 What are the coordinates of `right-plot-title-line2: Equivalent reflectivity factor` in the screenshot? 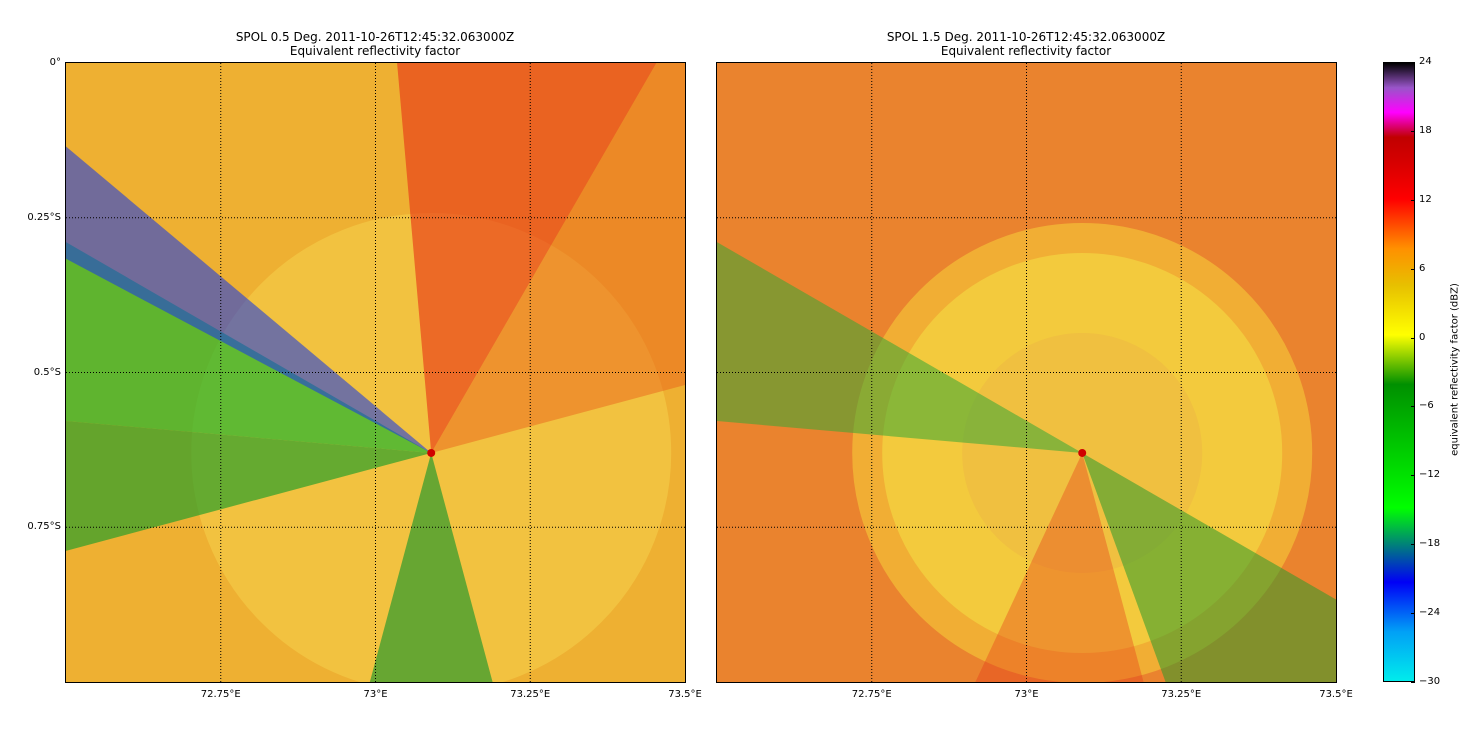 It's located at (1026, 51).